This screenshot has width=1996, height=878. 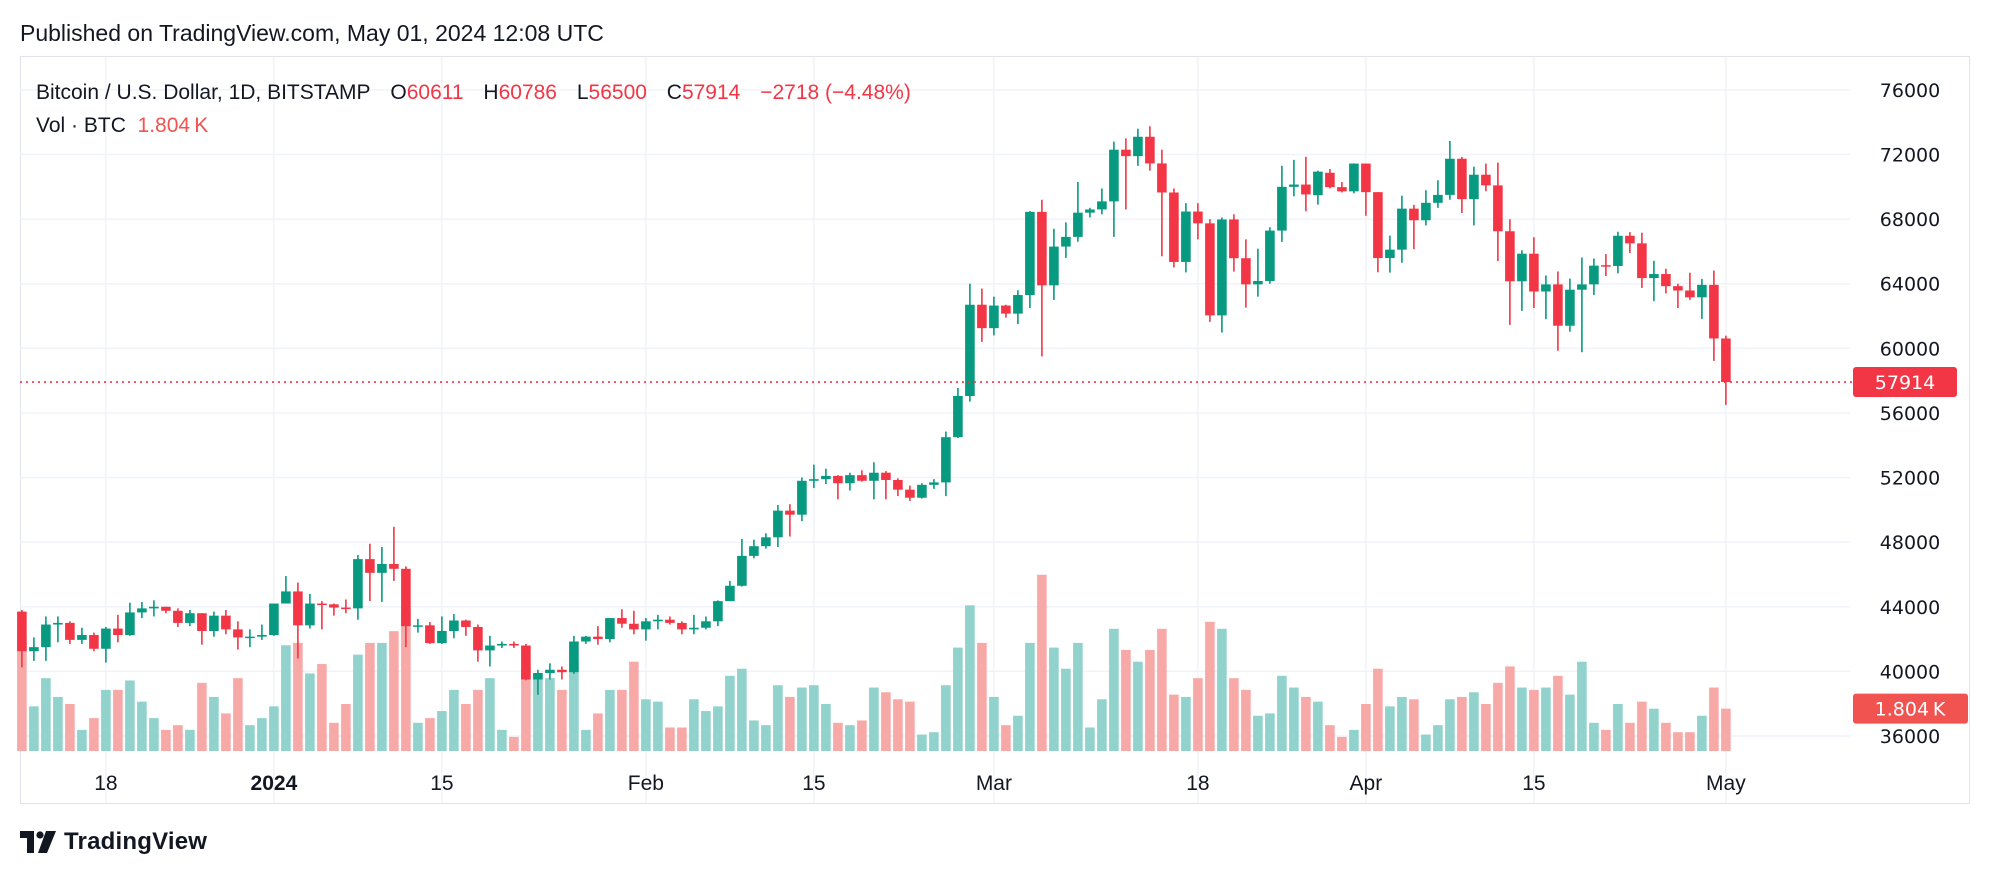 I want to click on symbol-title: Bitcoin / U.S. Dollar, 1D, BITSTAMP, so click(x=203, y=92).